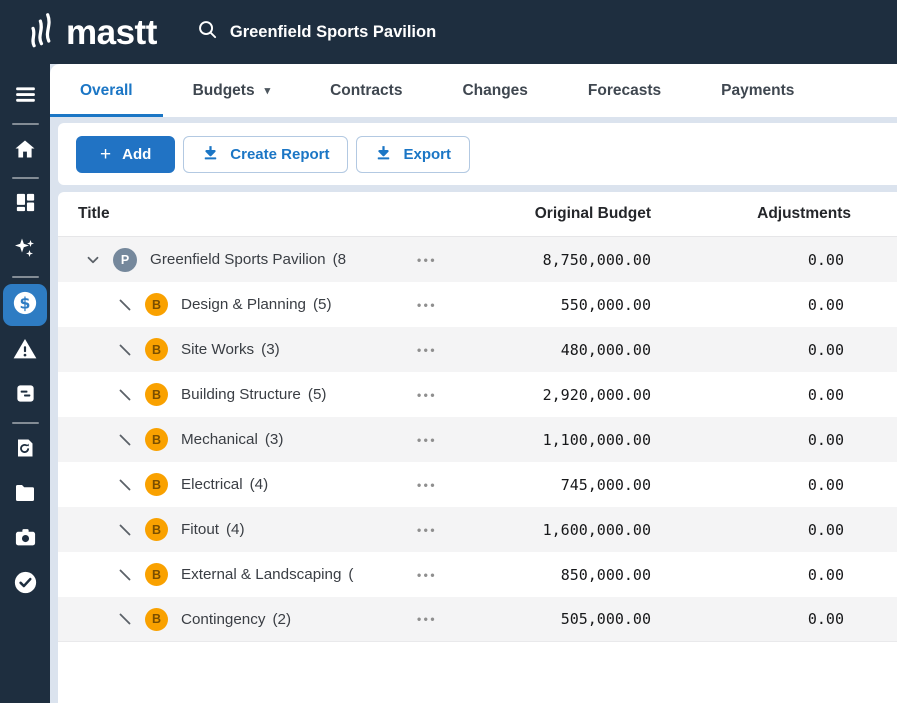 Image resolution: width=897 pixels, height=703 pixels. I want to click on chevron-down-icon, so click(93, 260).